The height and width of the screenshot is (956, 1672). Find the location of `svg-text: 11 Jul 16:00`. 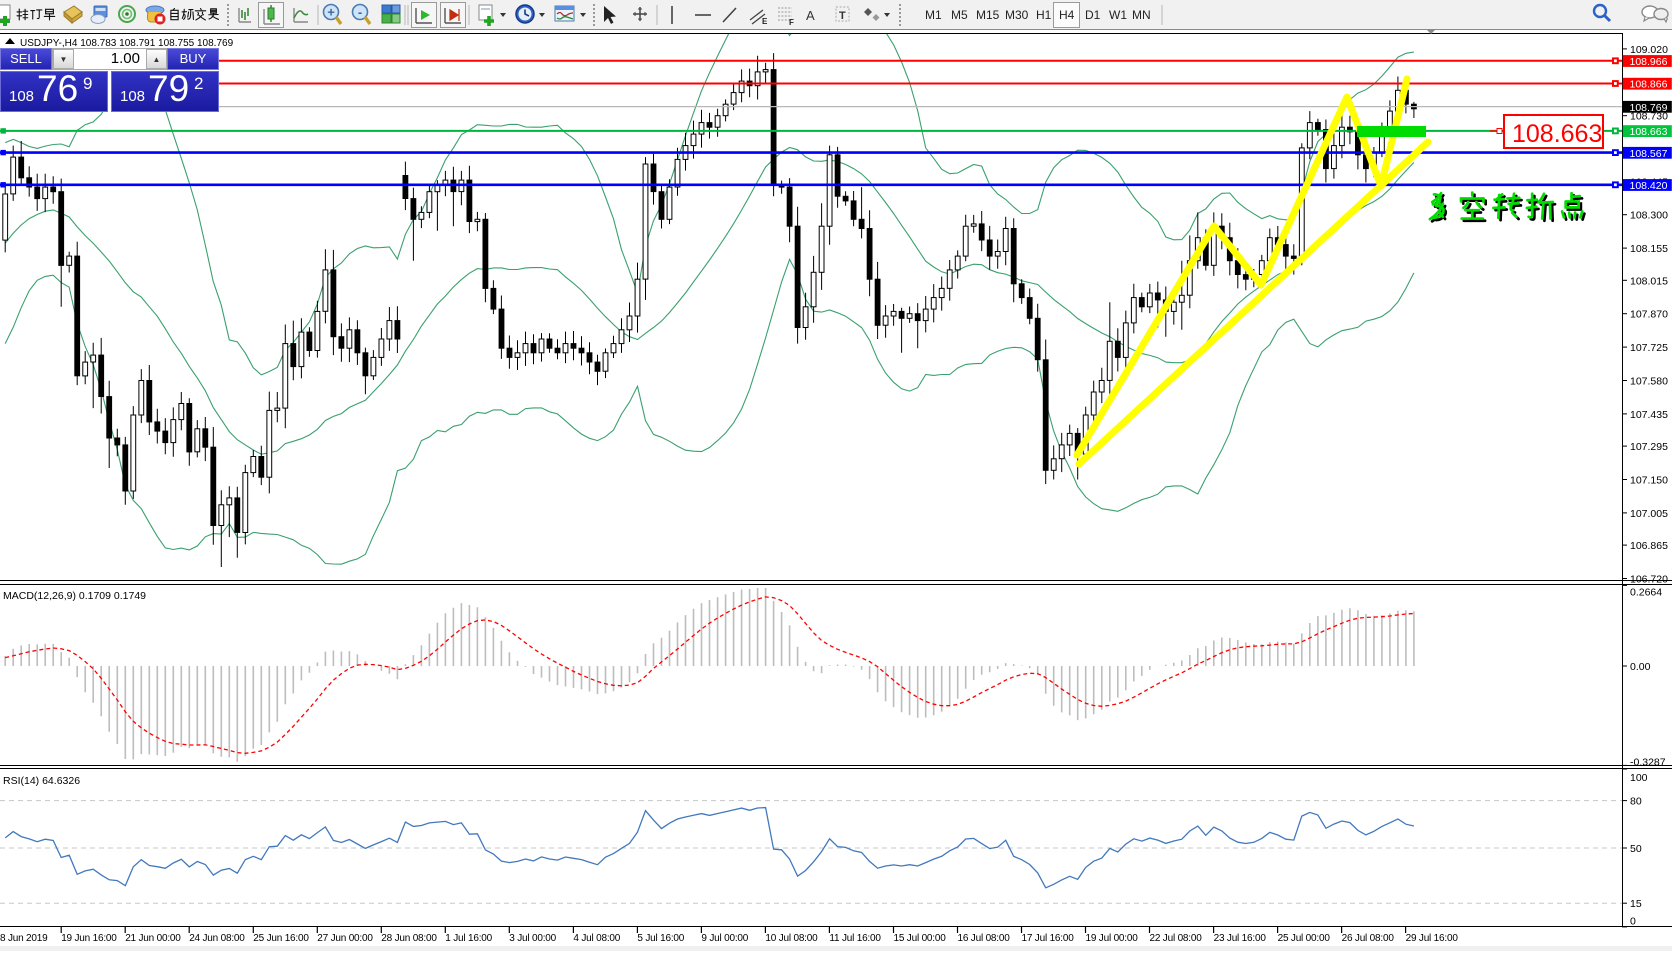

svg-text: 11 Jul 16:00 is located at coordinates (855, 938).